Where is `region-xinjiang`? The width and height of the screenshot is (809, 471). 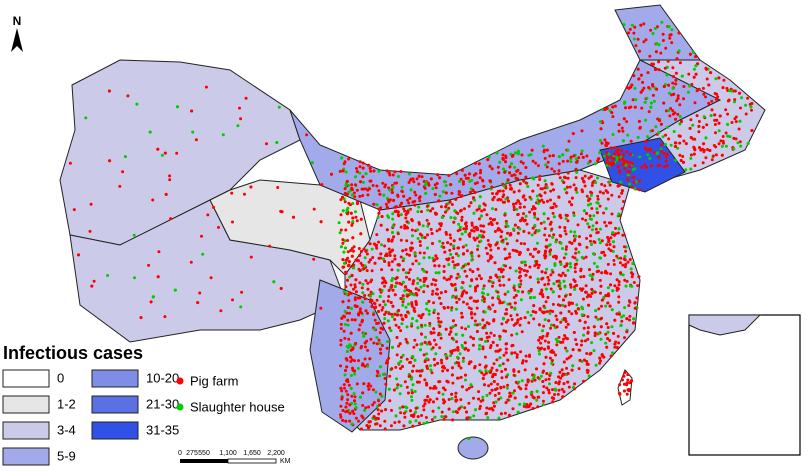 region-xinjiang is located at coordinates (180, 152).